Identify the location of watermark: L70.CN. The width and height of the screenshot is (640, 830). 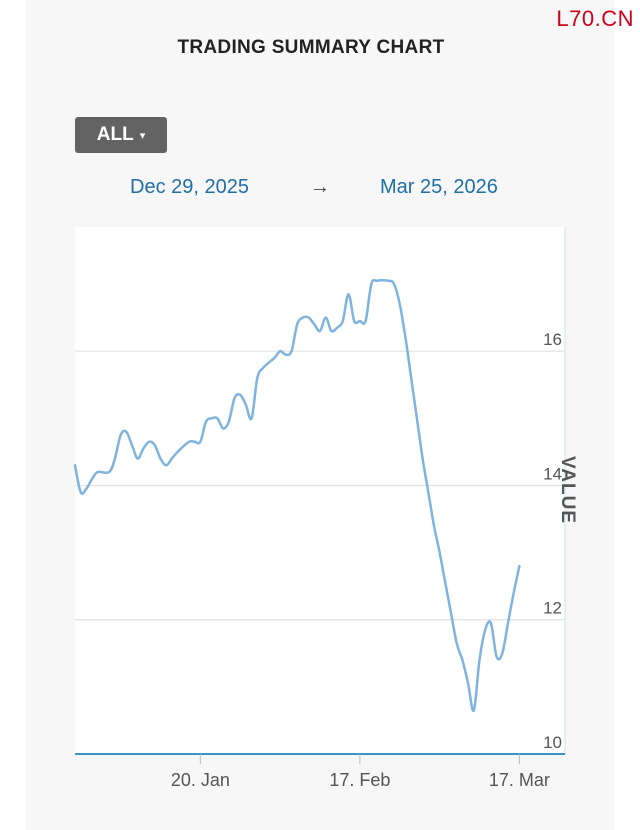
(595, 18).